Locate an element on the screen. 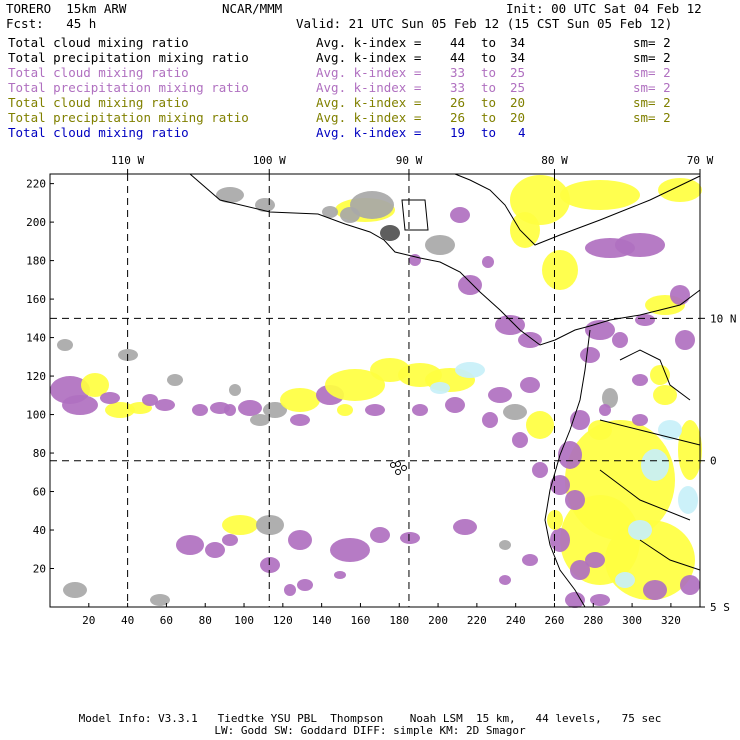  x-tick-label: 180 is located at coordinates (399, 620).